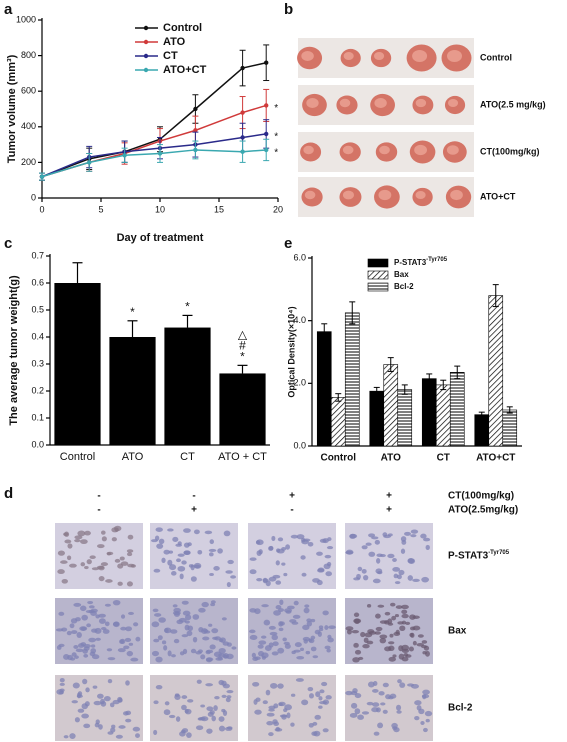 The width and height of the screenshot is (567, 742). I want to click on treatment-label: ATO(2.5mg/kg), so click(483, 510).